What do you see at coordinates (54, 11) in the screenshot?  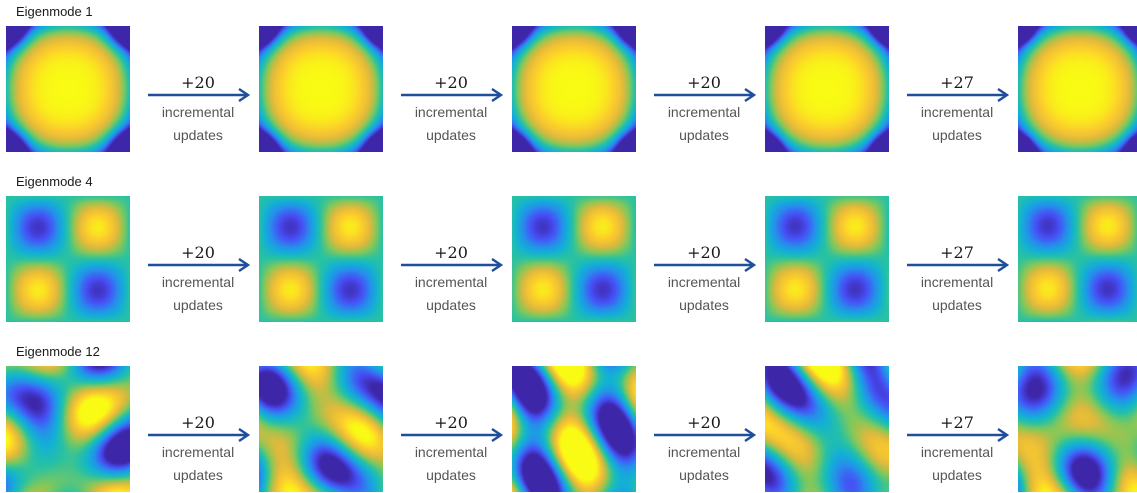 I see `row-label: Eigenmode 1` at bounding box center [54, 11].